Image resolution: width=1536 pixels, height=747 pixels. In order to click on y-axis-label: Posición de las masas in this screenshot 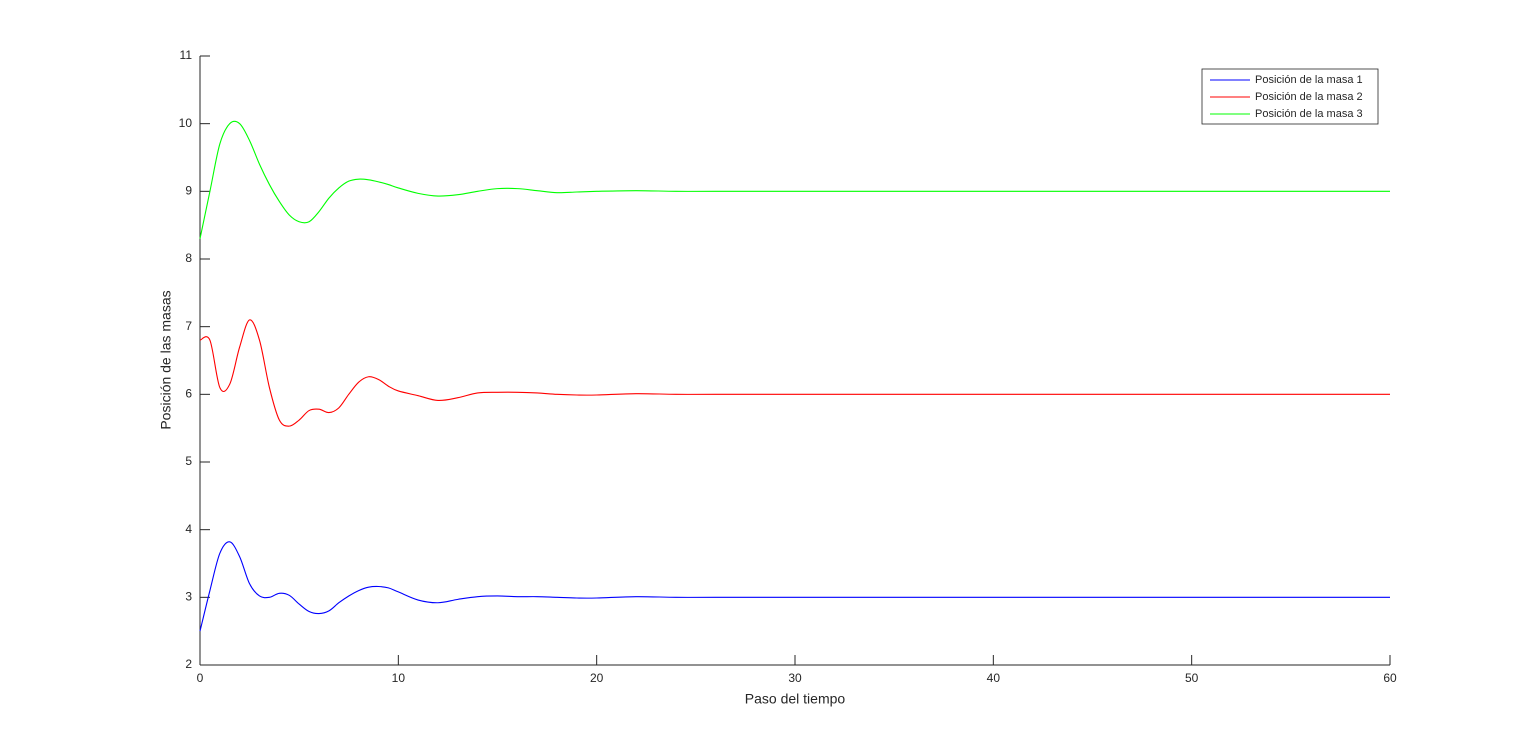, I will do `click(166, 359)`.